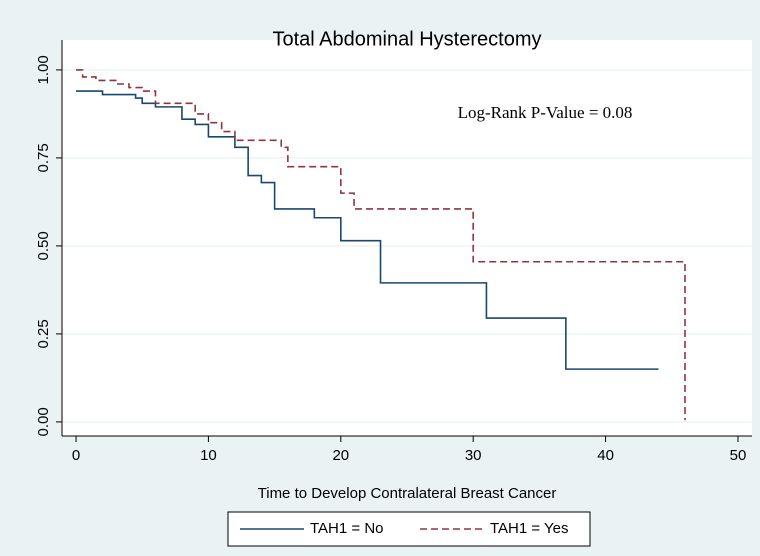 The height and width of the screenshot is (556, 760). Describe the element at coordinates (347, 528) in the screenshot. I see `legend-label: TAH1 = No` at that location.